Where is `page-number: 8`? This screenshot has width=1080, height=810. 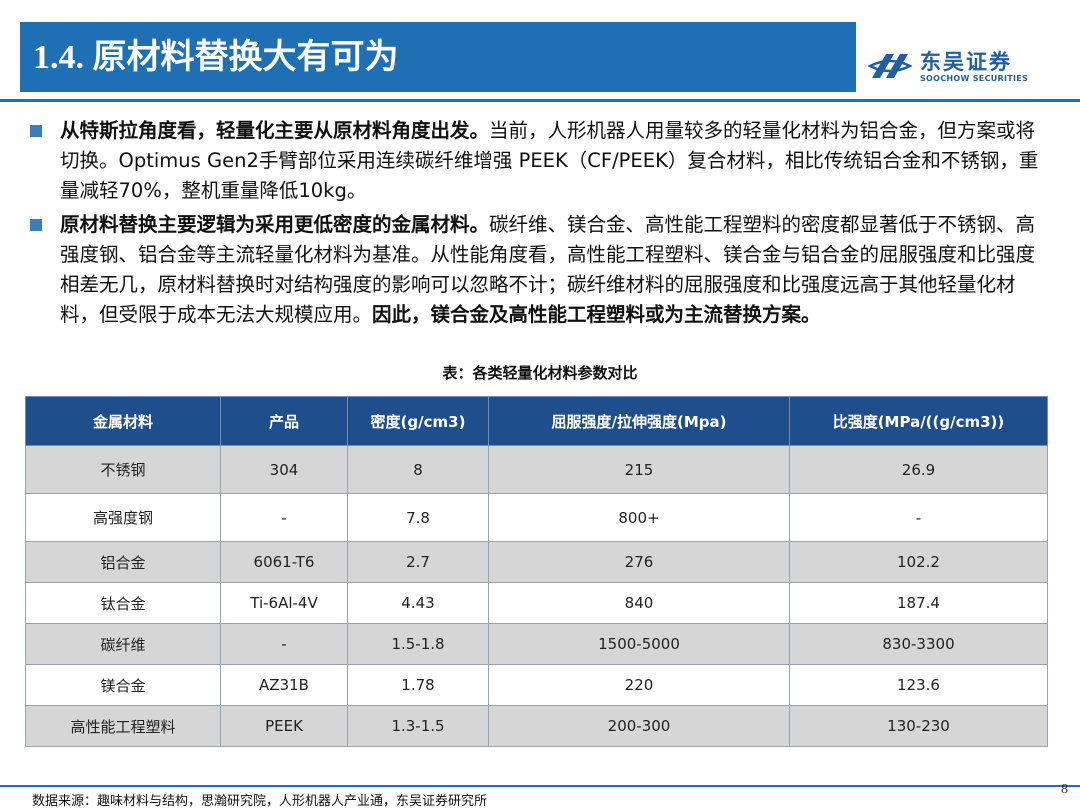 page-number: 8 is located at coordinates (1064, 789).